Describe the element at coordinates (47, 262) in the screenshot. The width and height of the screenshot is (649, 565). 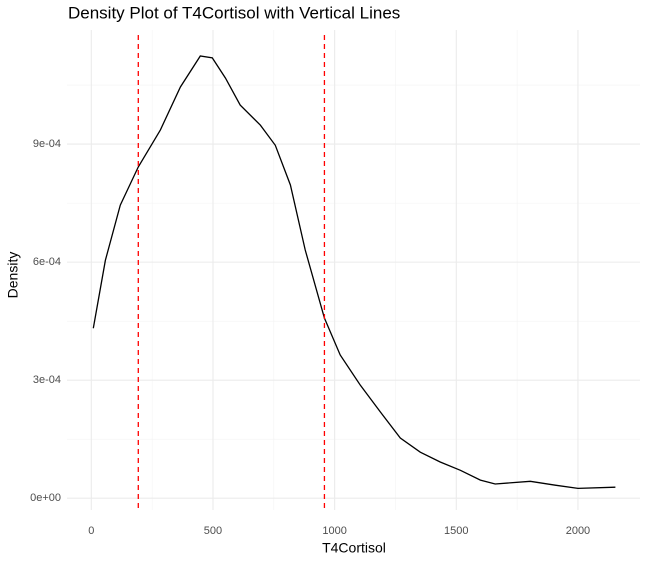
I see `y-tick-label: 6e-04` at that location.